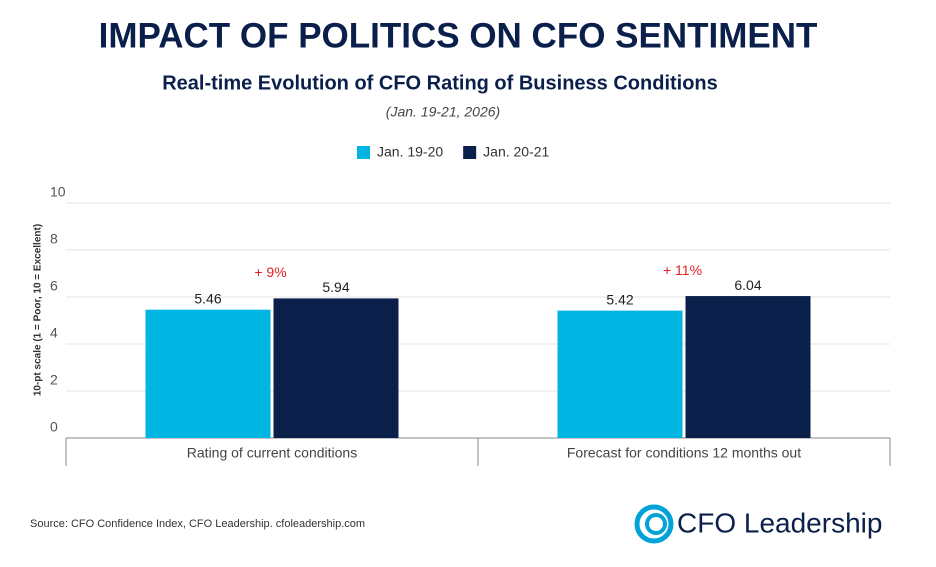 The height and width of the screenshot is (567, 936). Describe the element at coordinates (58, 192) in the screenshot. I see `y-tick-label: 10` at that location.